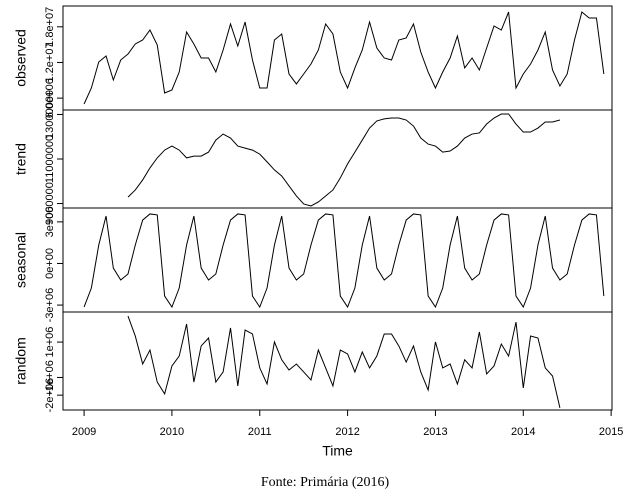 The height and width of the screenshot is (498, 630). What do you see at coordinates (50, 98) in the screenshot?
I see `y-tick-label: 6.0e+06` at bounding box center [50, 98].